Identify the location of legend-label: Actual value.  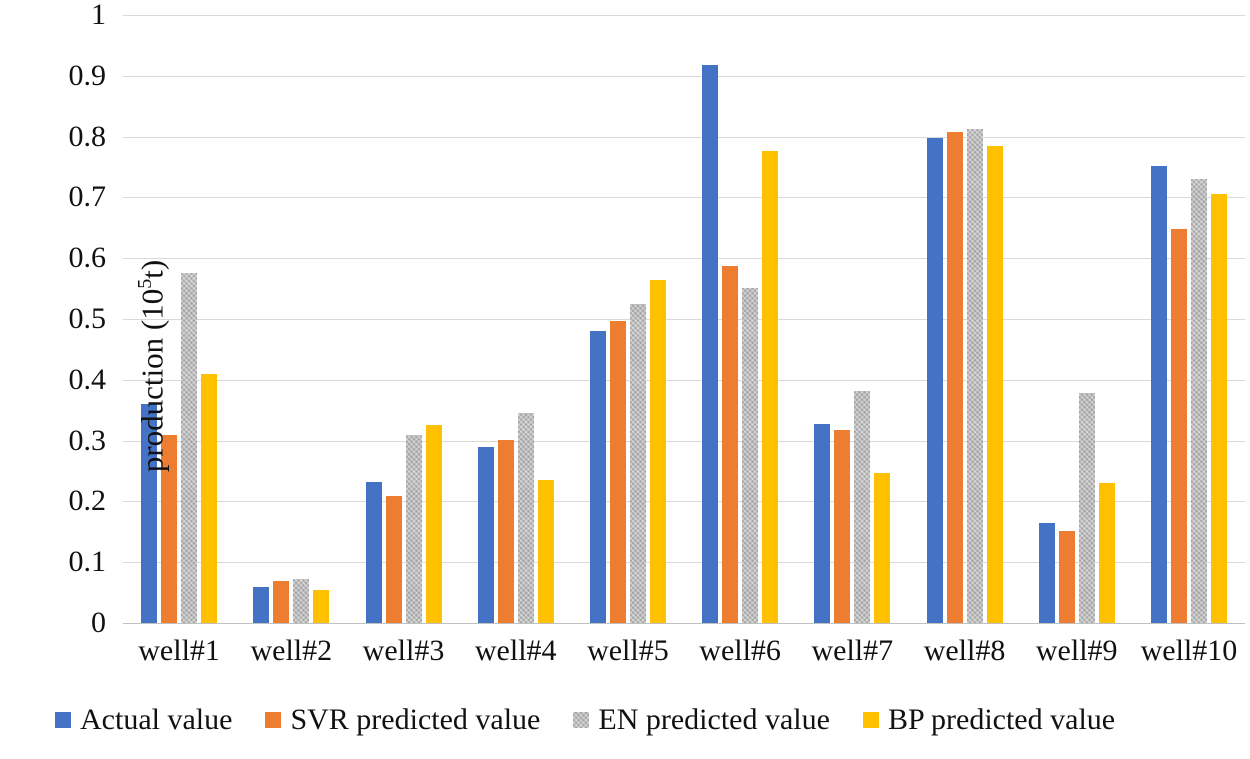
(156, 719).